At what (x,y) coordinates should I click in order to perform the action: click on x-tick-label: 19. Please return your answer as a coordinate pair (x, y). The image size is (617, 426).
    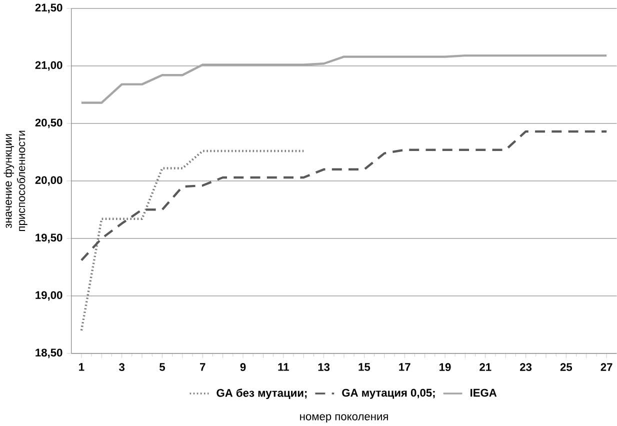
    Looking at the image, I should click on (445, 367).